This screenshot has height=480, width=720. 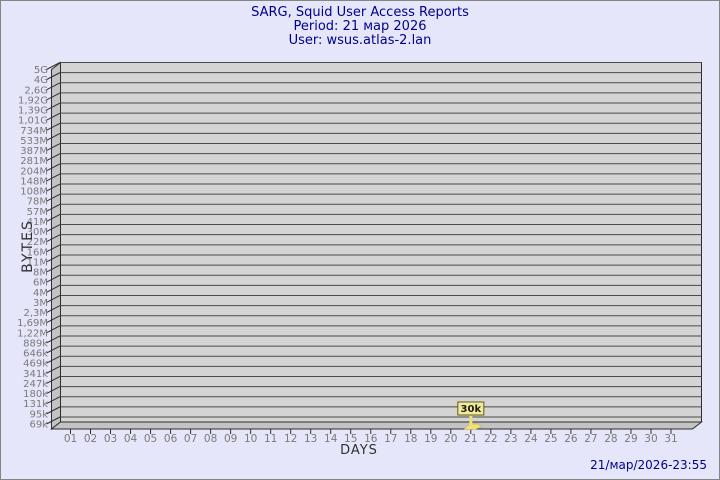 What do you see at coordinates (35, 343) in the screenshot?
I see `y-tick-label: 889k` at bounding box center [35, 343].